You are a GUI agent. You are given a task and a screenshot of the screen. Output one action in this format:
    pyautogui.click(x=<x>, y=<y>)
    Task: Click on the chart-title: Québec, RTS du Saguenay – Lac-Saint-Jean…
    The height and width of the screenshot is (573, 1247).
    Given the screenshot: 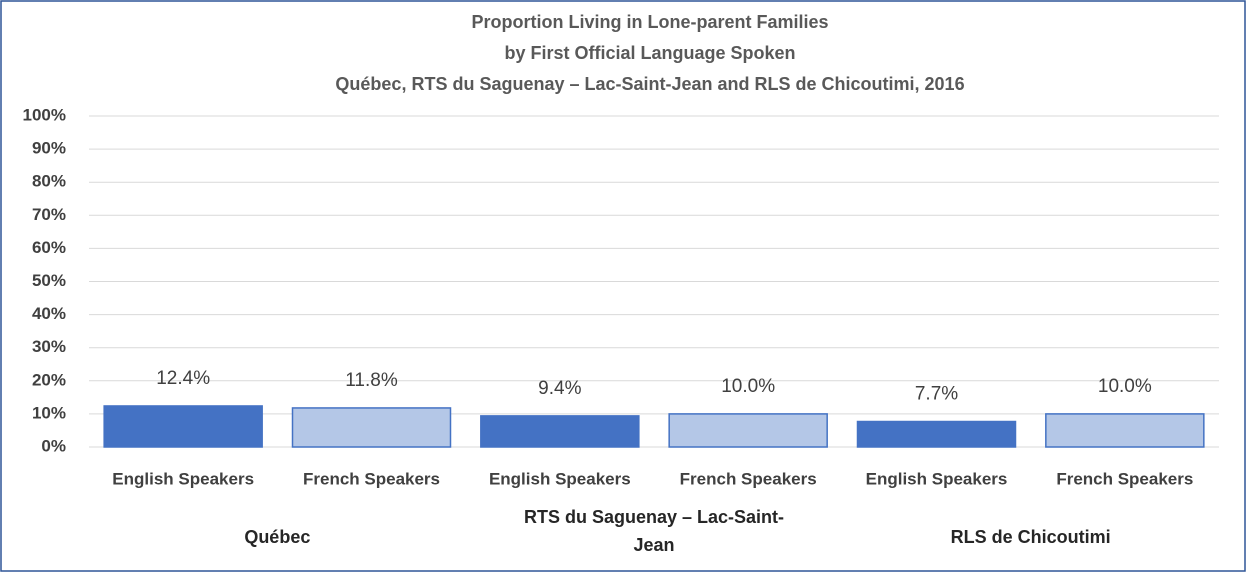 What is the action you would take?
    pyautogui.click(x=649, y=84)
    